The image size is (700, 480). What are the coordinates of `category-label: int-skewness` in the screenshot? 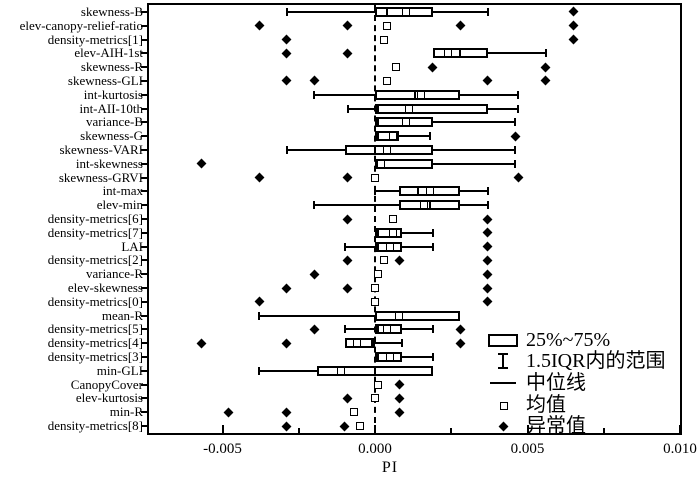 It's located at (109, 163).